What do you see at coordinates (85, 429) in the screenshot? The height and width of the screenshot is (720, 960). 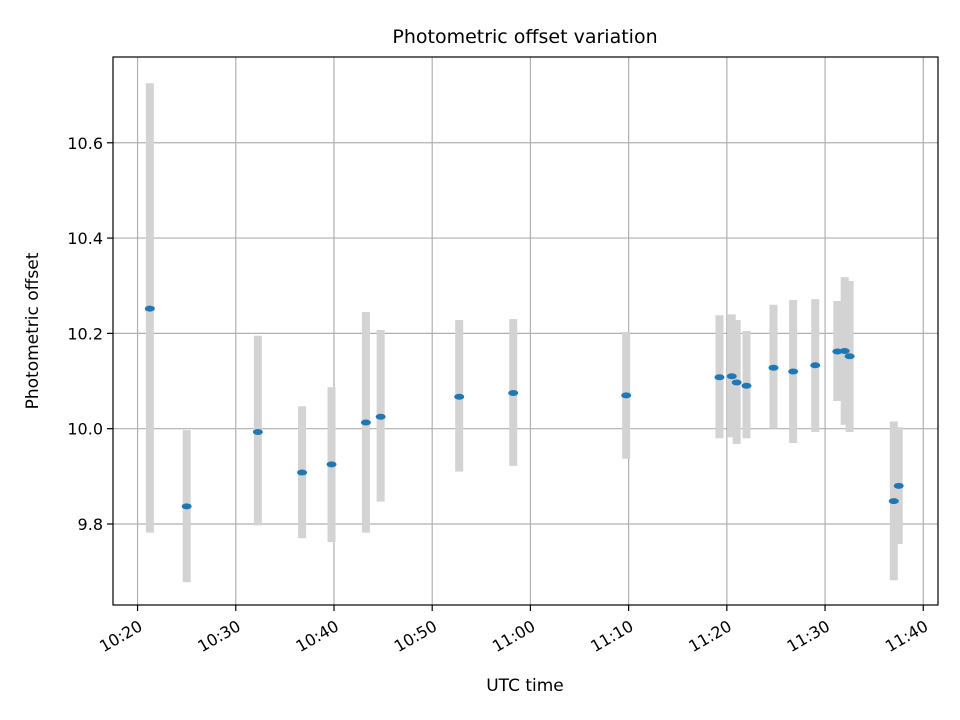 I see `y-tick-label: 10.0` at bounding box center [85, 429].